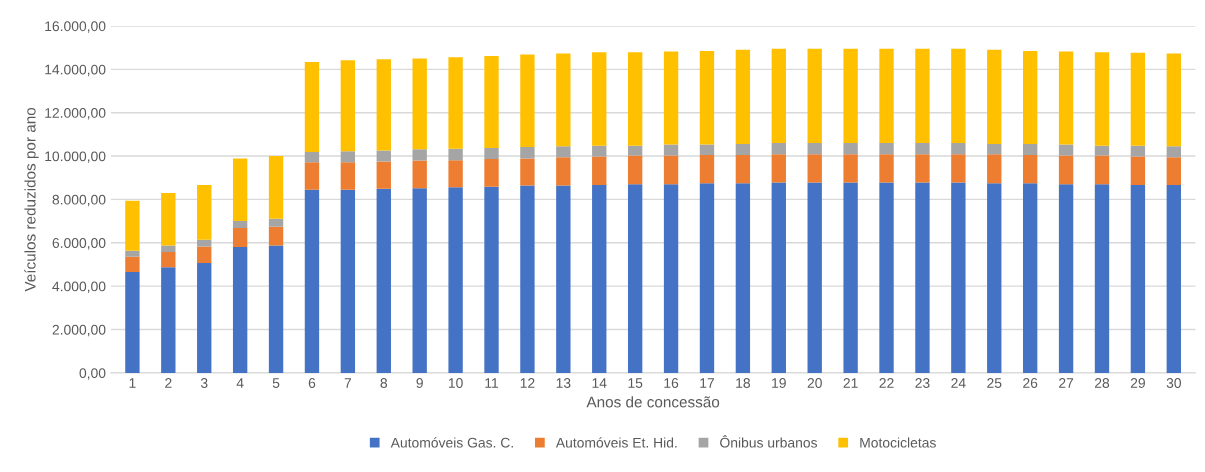 The height and width of the screenshot is (472, 1205). What do you see at coordinates (240, 383) in the screenshot?
I see `x-tick-label: 4` at bounding box center [240, 383].